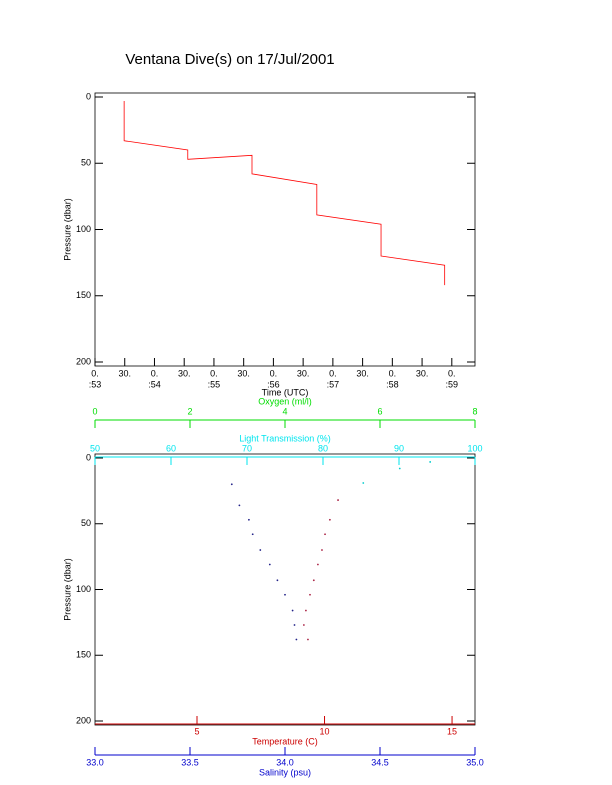  Describe the element at coordinates (189, 411) in the screenshot. I see `x-tick-label: 2` at that location.